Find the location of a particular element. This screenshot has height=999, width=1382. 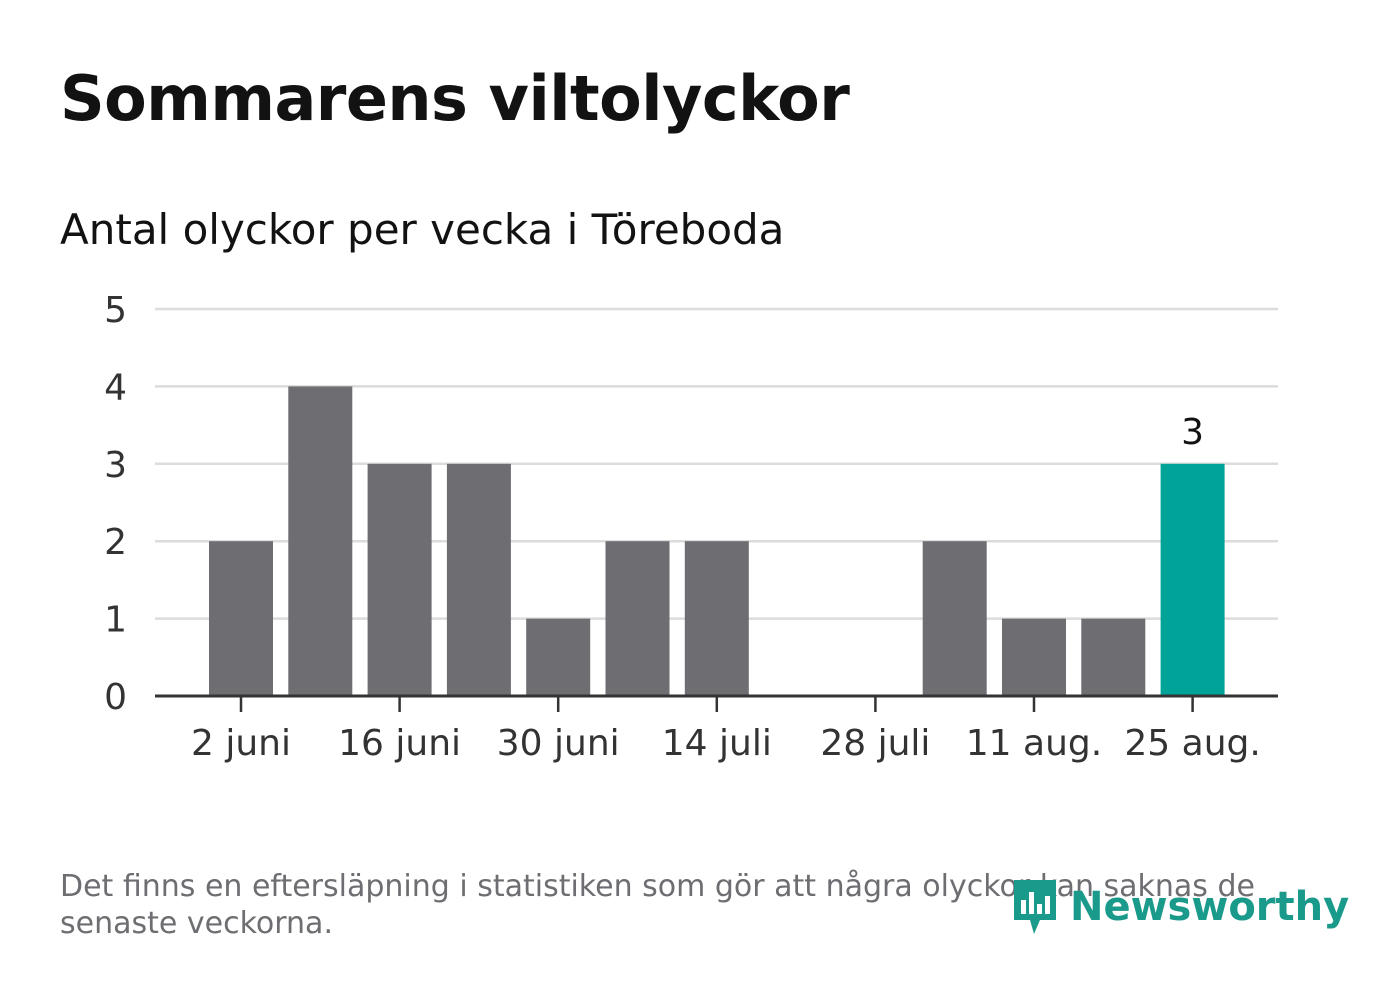

x-tick-label: 2 juni is located at coordinates (241, 743).